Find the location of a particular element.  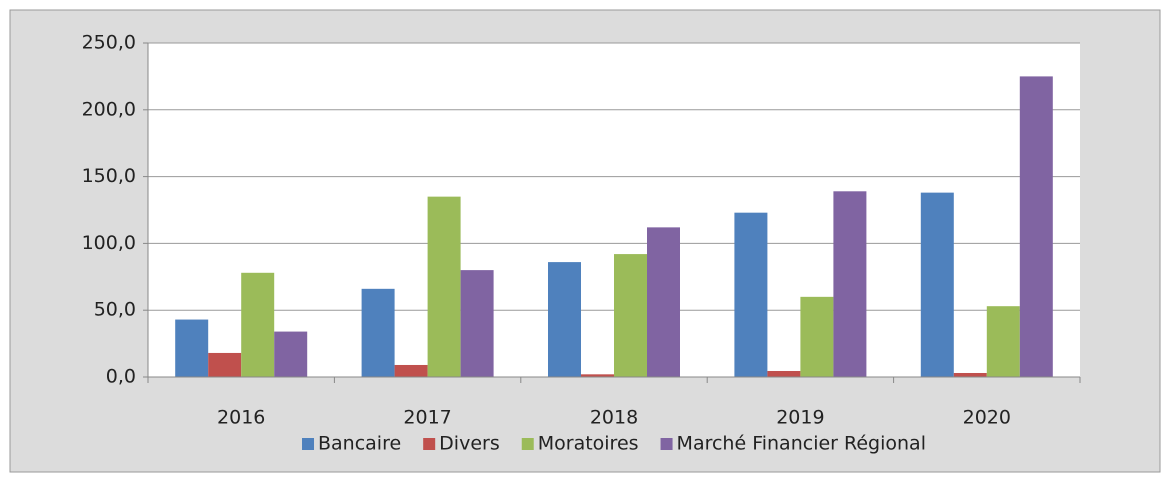

x-tick-label: 2017 is located at coordinates (427, 418).